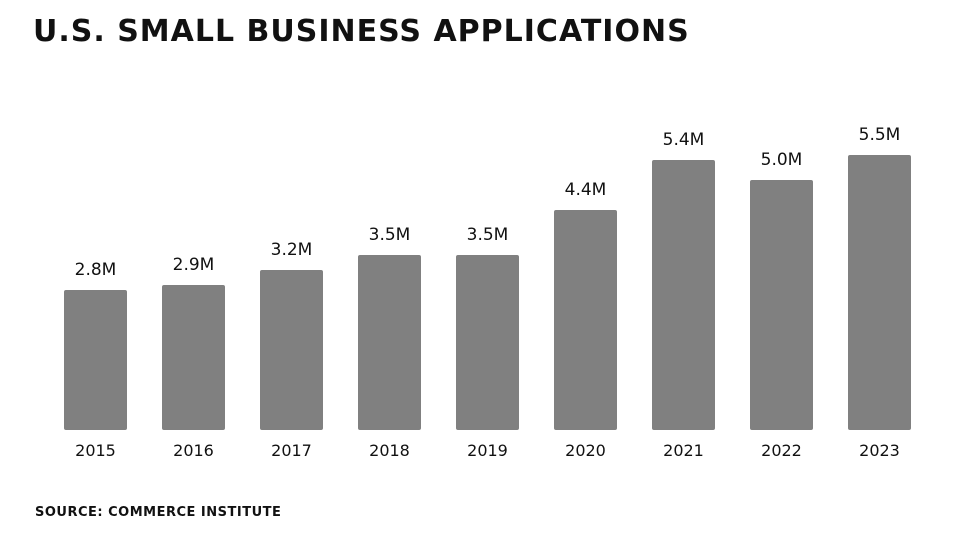 This screenshot has height=540, width=960. What do you see at coordinates (291, 450) in the screenshot?
I see `x-tick-label-2017: 2017` at bounding box center [291, 450].